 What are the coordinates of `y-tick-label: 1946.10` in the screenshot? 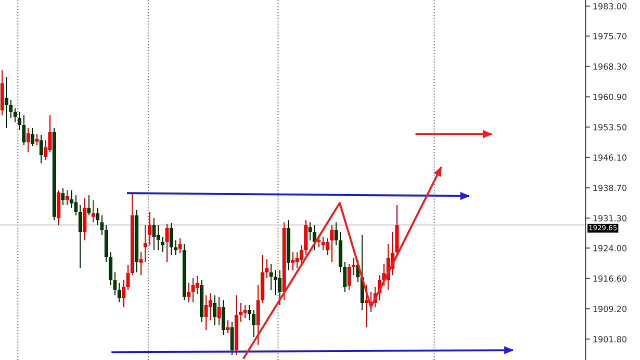 It's located at (609, 157).